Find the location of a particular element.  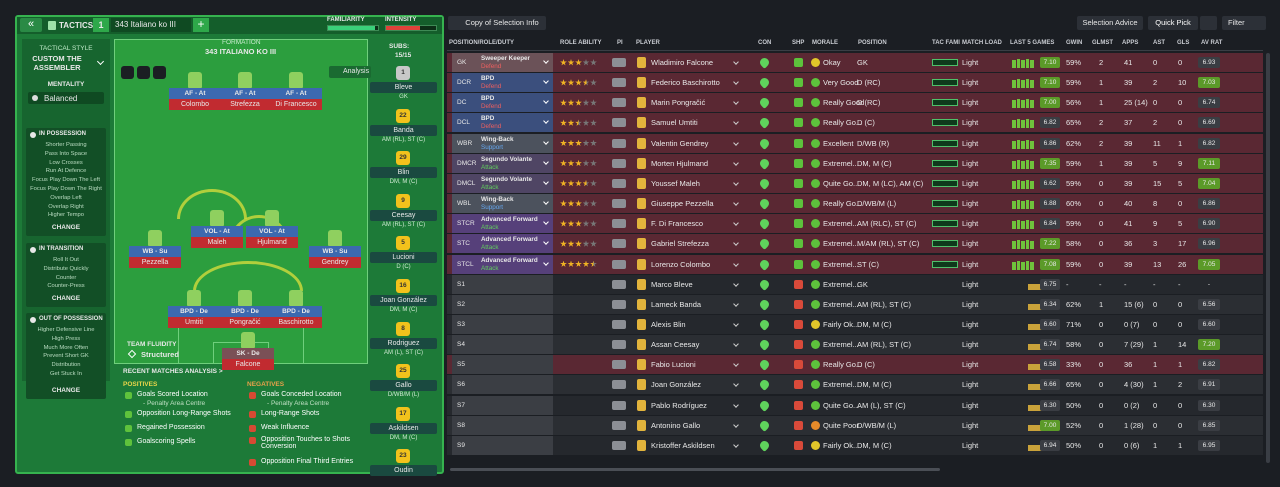

sub-name: Joan González is located at coordinates (403, 300).